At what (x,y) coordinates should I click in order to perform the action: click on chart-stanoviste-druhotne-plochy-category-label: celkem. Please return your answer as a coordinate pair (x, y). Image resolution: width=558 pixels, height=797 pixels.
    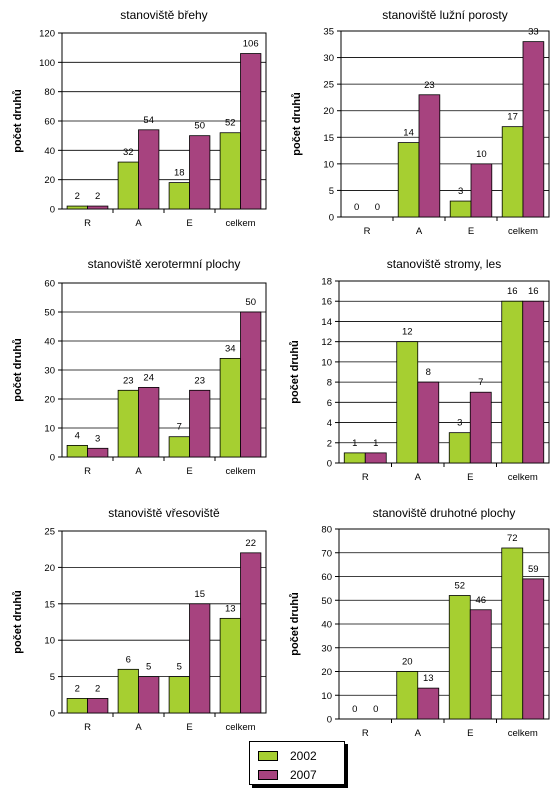
    Looking at the image, I should click on (523, 733).